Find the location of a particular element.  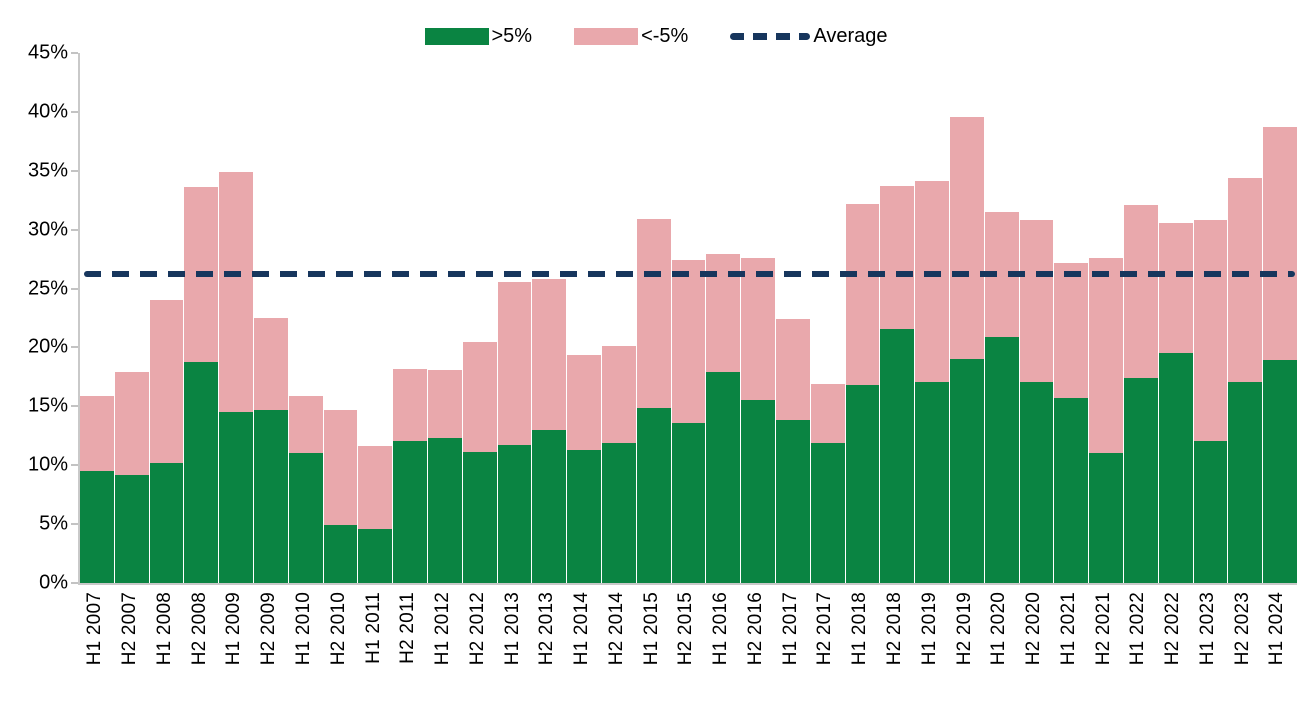

bar-H1-2023 is located at coordinates (1210, 318).